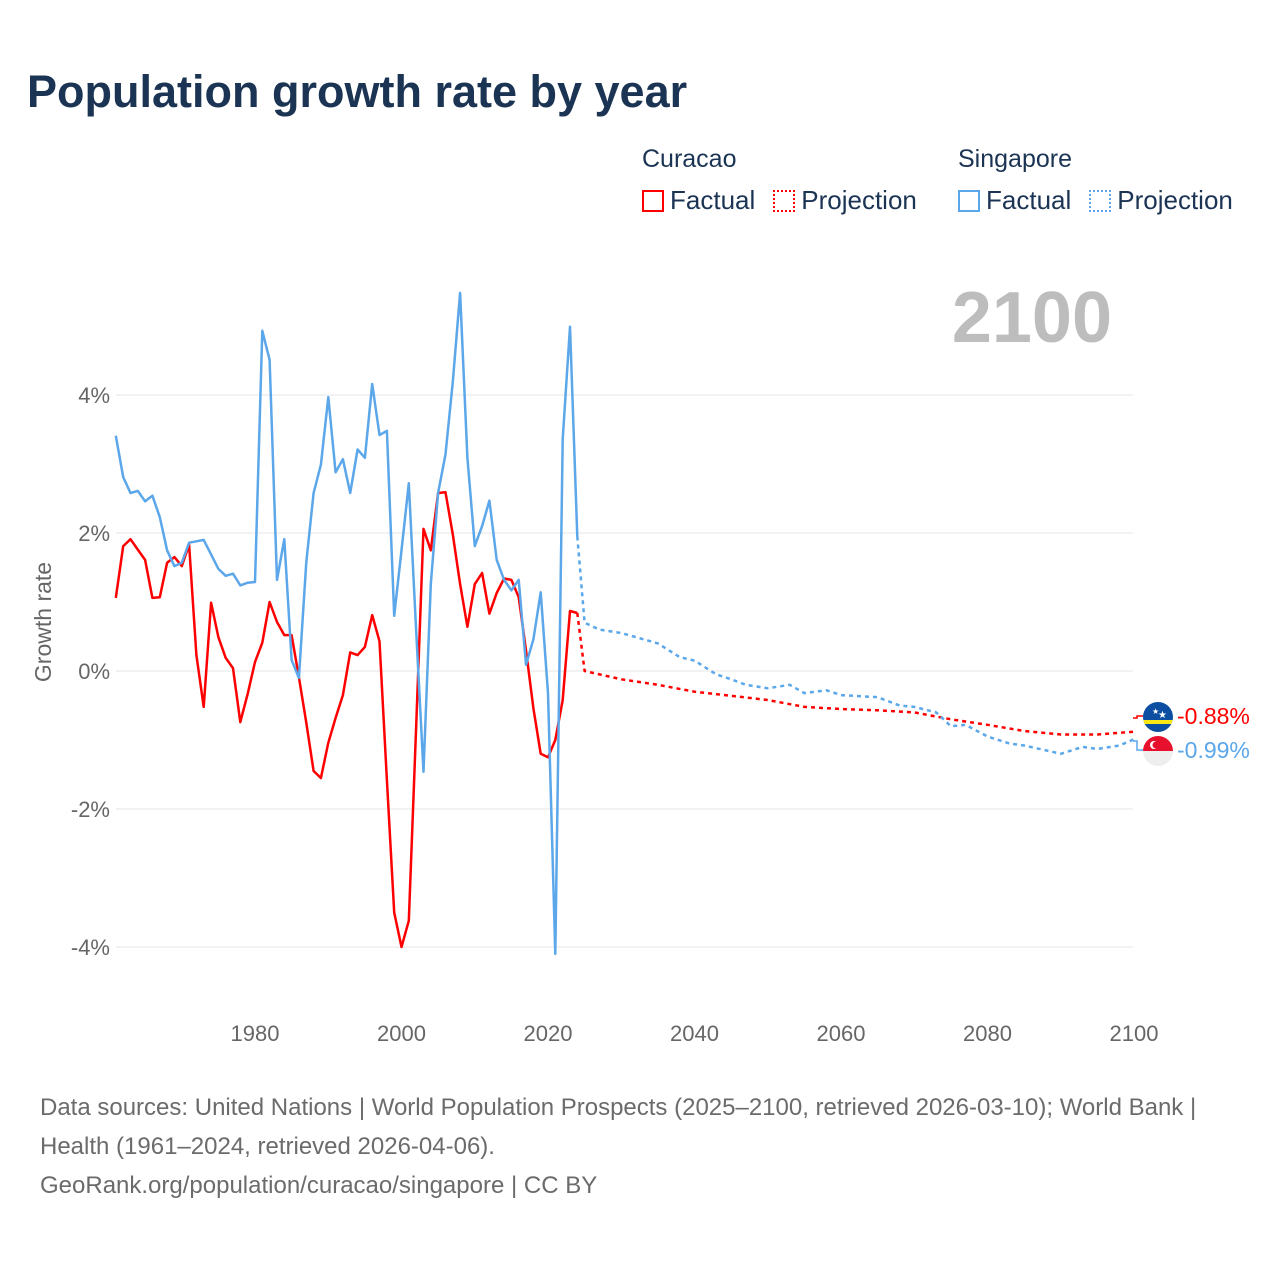 Image resolution: width=1280 pixels, height=1280 pixels. I want to click on y-tick-label: -2%, so click(90, 809).